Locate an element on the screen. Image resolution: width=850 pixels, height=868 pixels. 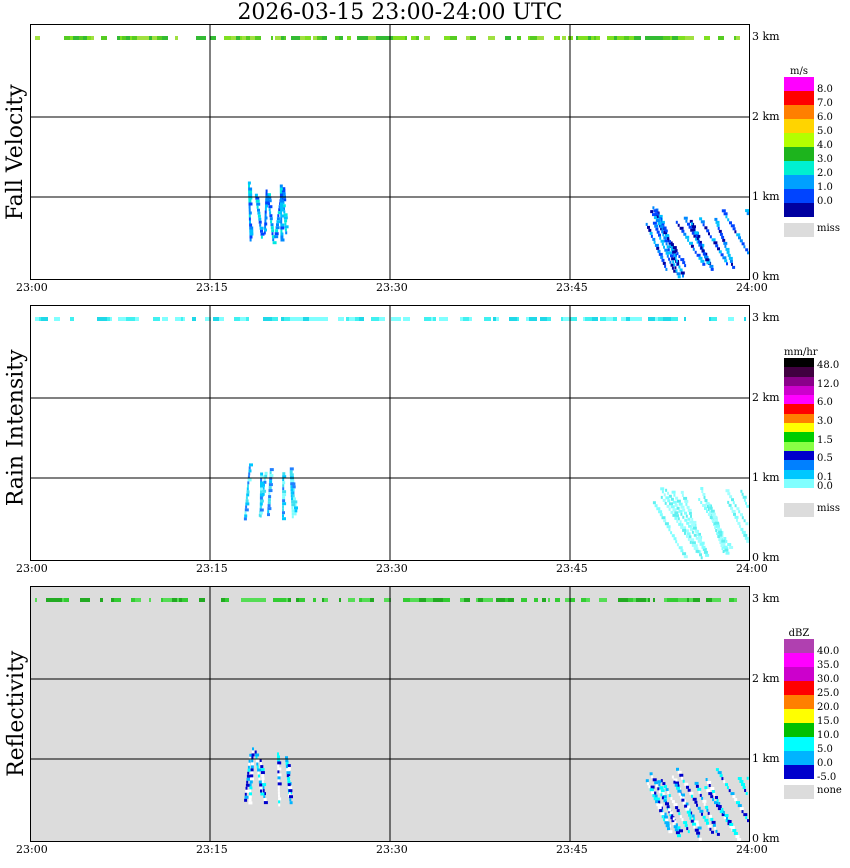
panel-label: Rain Intensity is located at coordinates (16, 428).